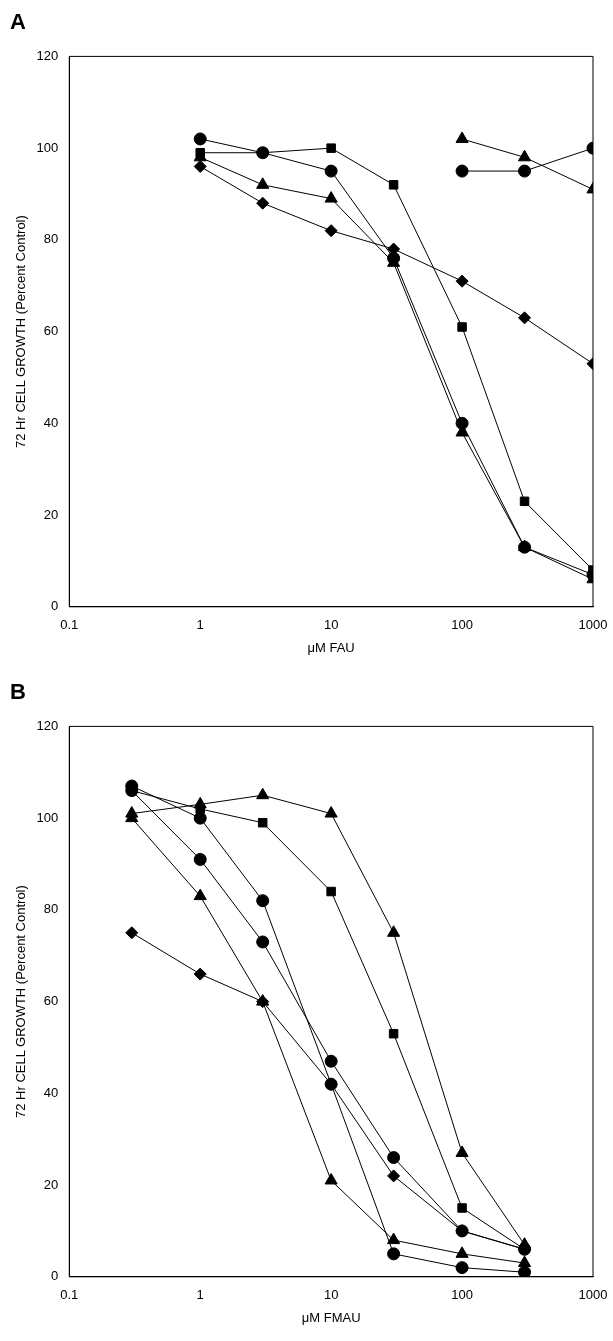 The image size is (613, 1341). What do you see at coordinates (18, 22) in the screenshot?
I see `chart-title: A` at bounding box center [18, 22].